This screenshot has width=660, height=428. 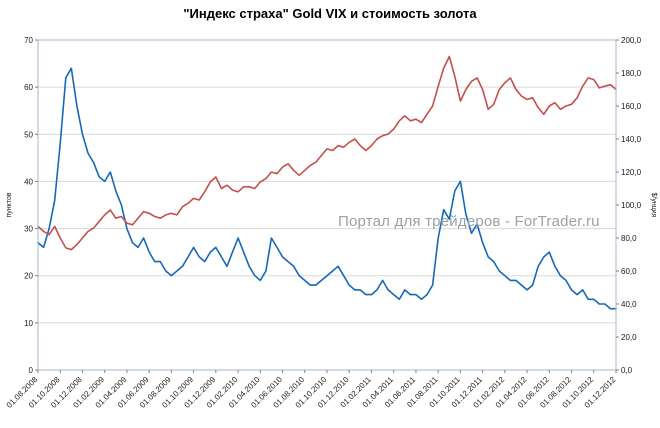 What do you see at coordinates (28, 40) in the screenshot?
I see `y-left-tick-label: 70` at bounding box center [28, 40].